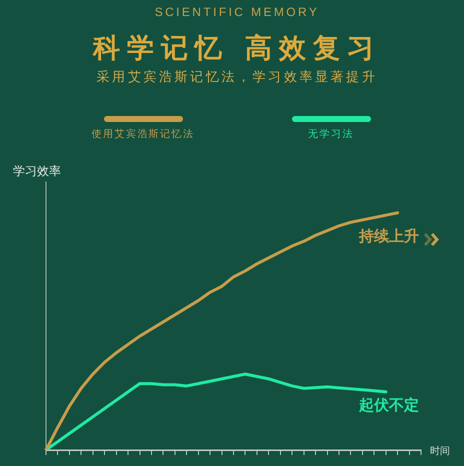 The width and height of the screenshot is (464, 466). Describe the element at coordinates (440, 451) in the screenshot. I see `x-axis-title: 时间` at that location.